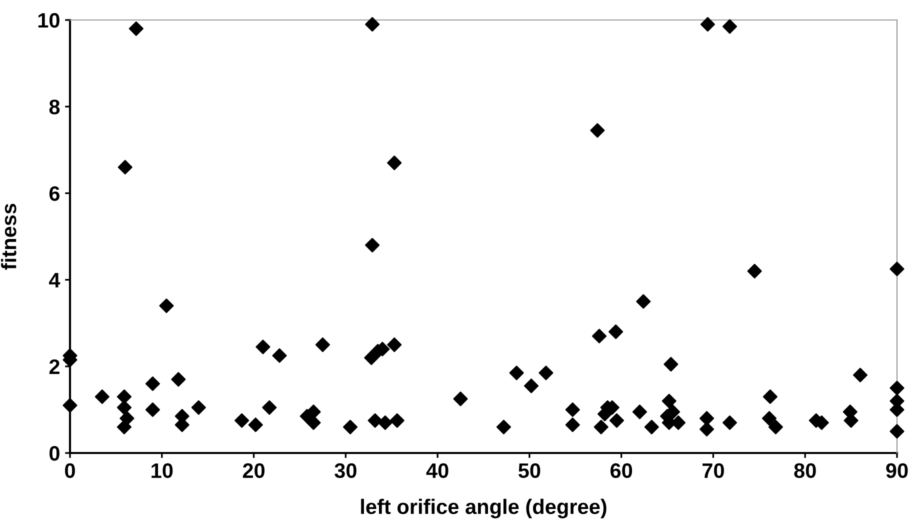 This screenshot has height=524, width=915. Describe the element at coordinates (483, 508) in the screenshot. I see `x-axis-title: left orifice angle (degree)` at that location.